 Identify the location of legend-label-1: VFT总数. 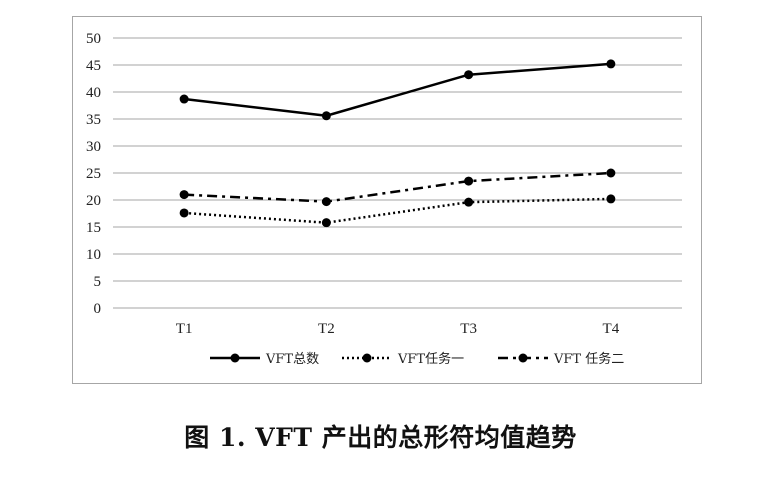
(292, 359).